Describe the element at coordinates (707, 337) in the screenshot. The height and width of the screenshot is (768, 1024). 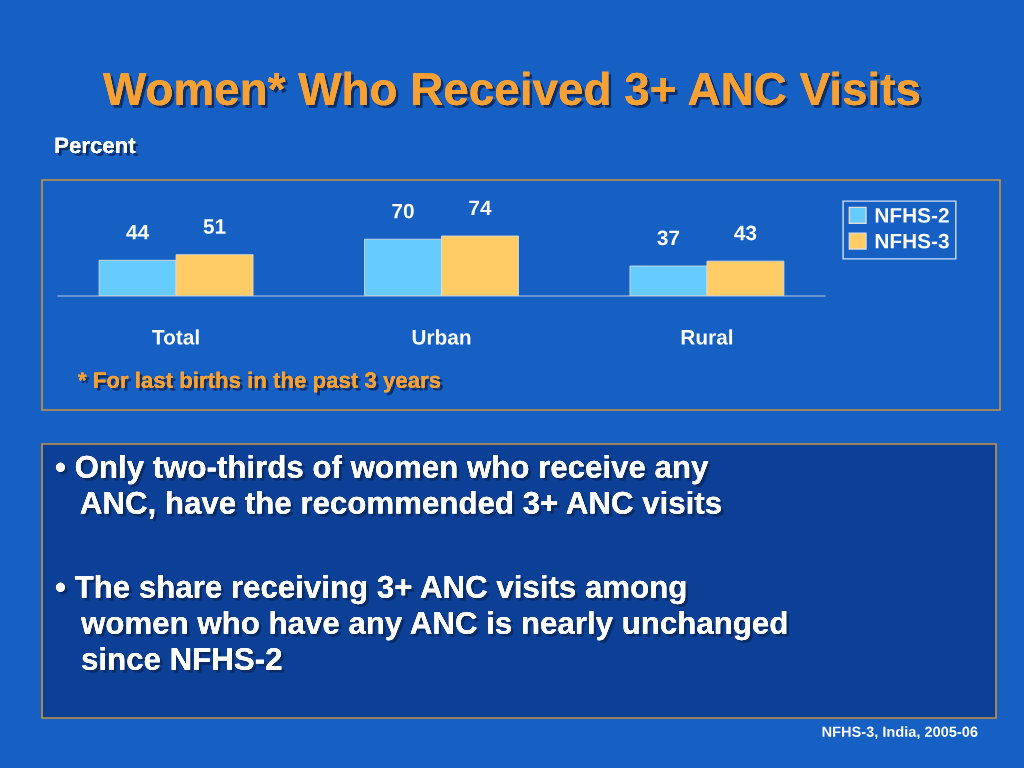
I see `x-tick-label: Rural` at that location.